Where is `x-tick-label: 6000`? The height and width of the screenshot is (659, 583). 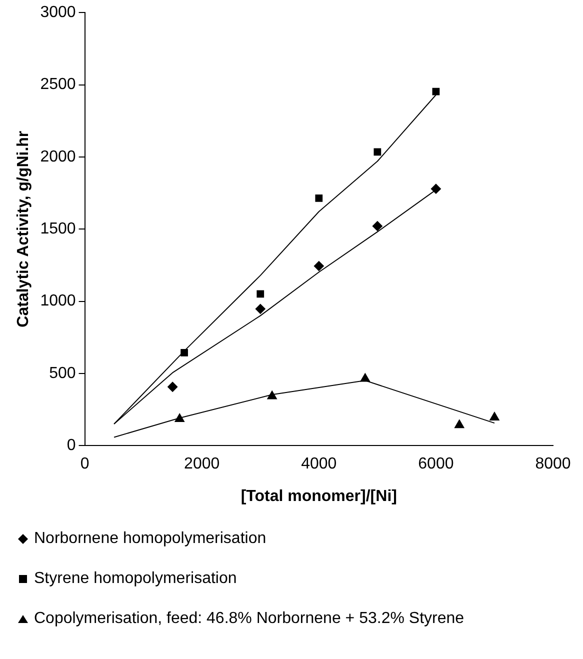
x-tick-label: 6000 is located at coordinates (436, 464).